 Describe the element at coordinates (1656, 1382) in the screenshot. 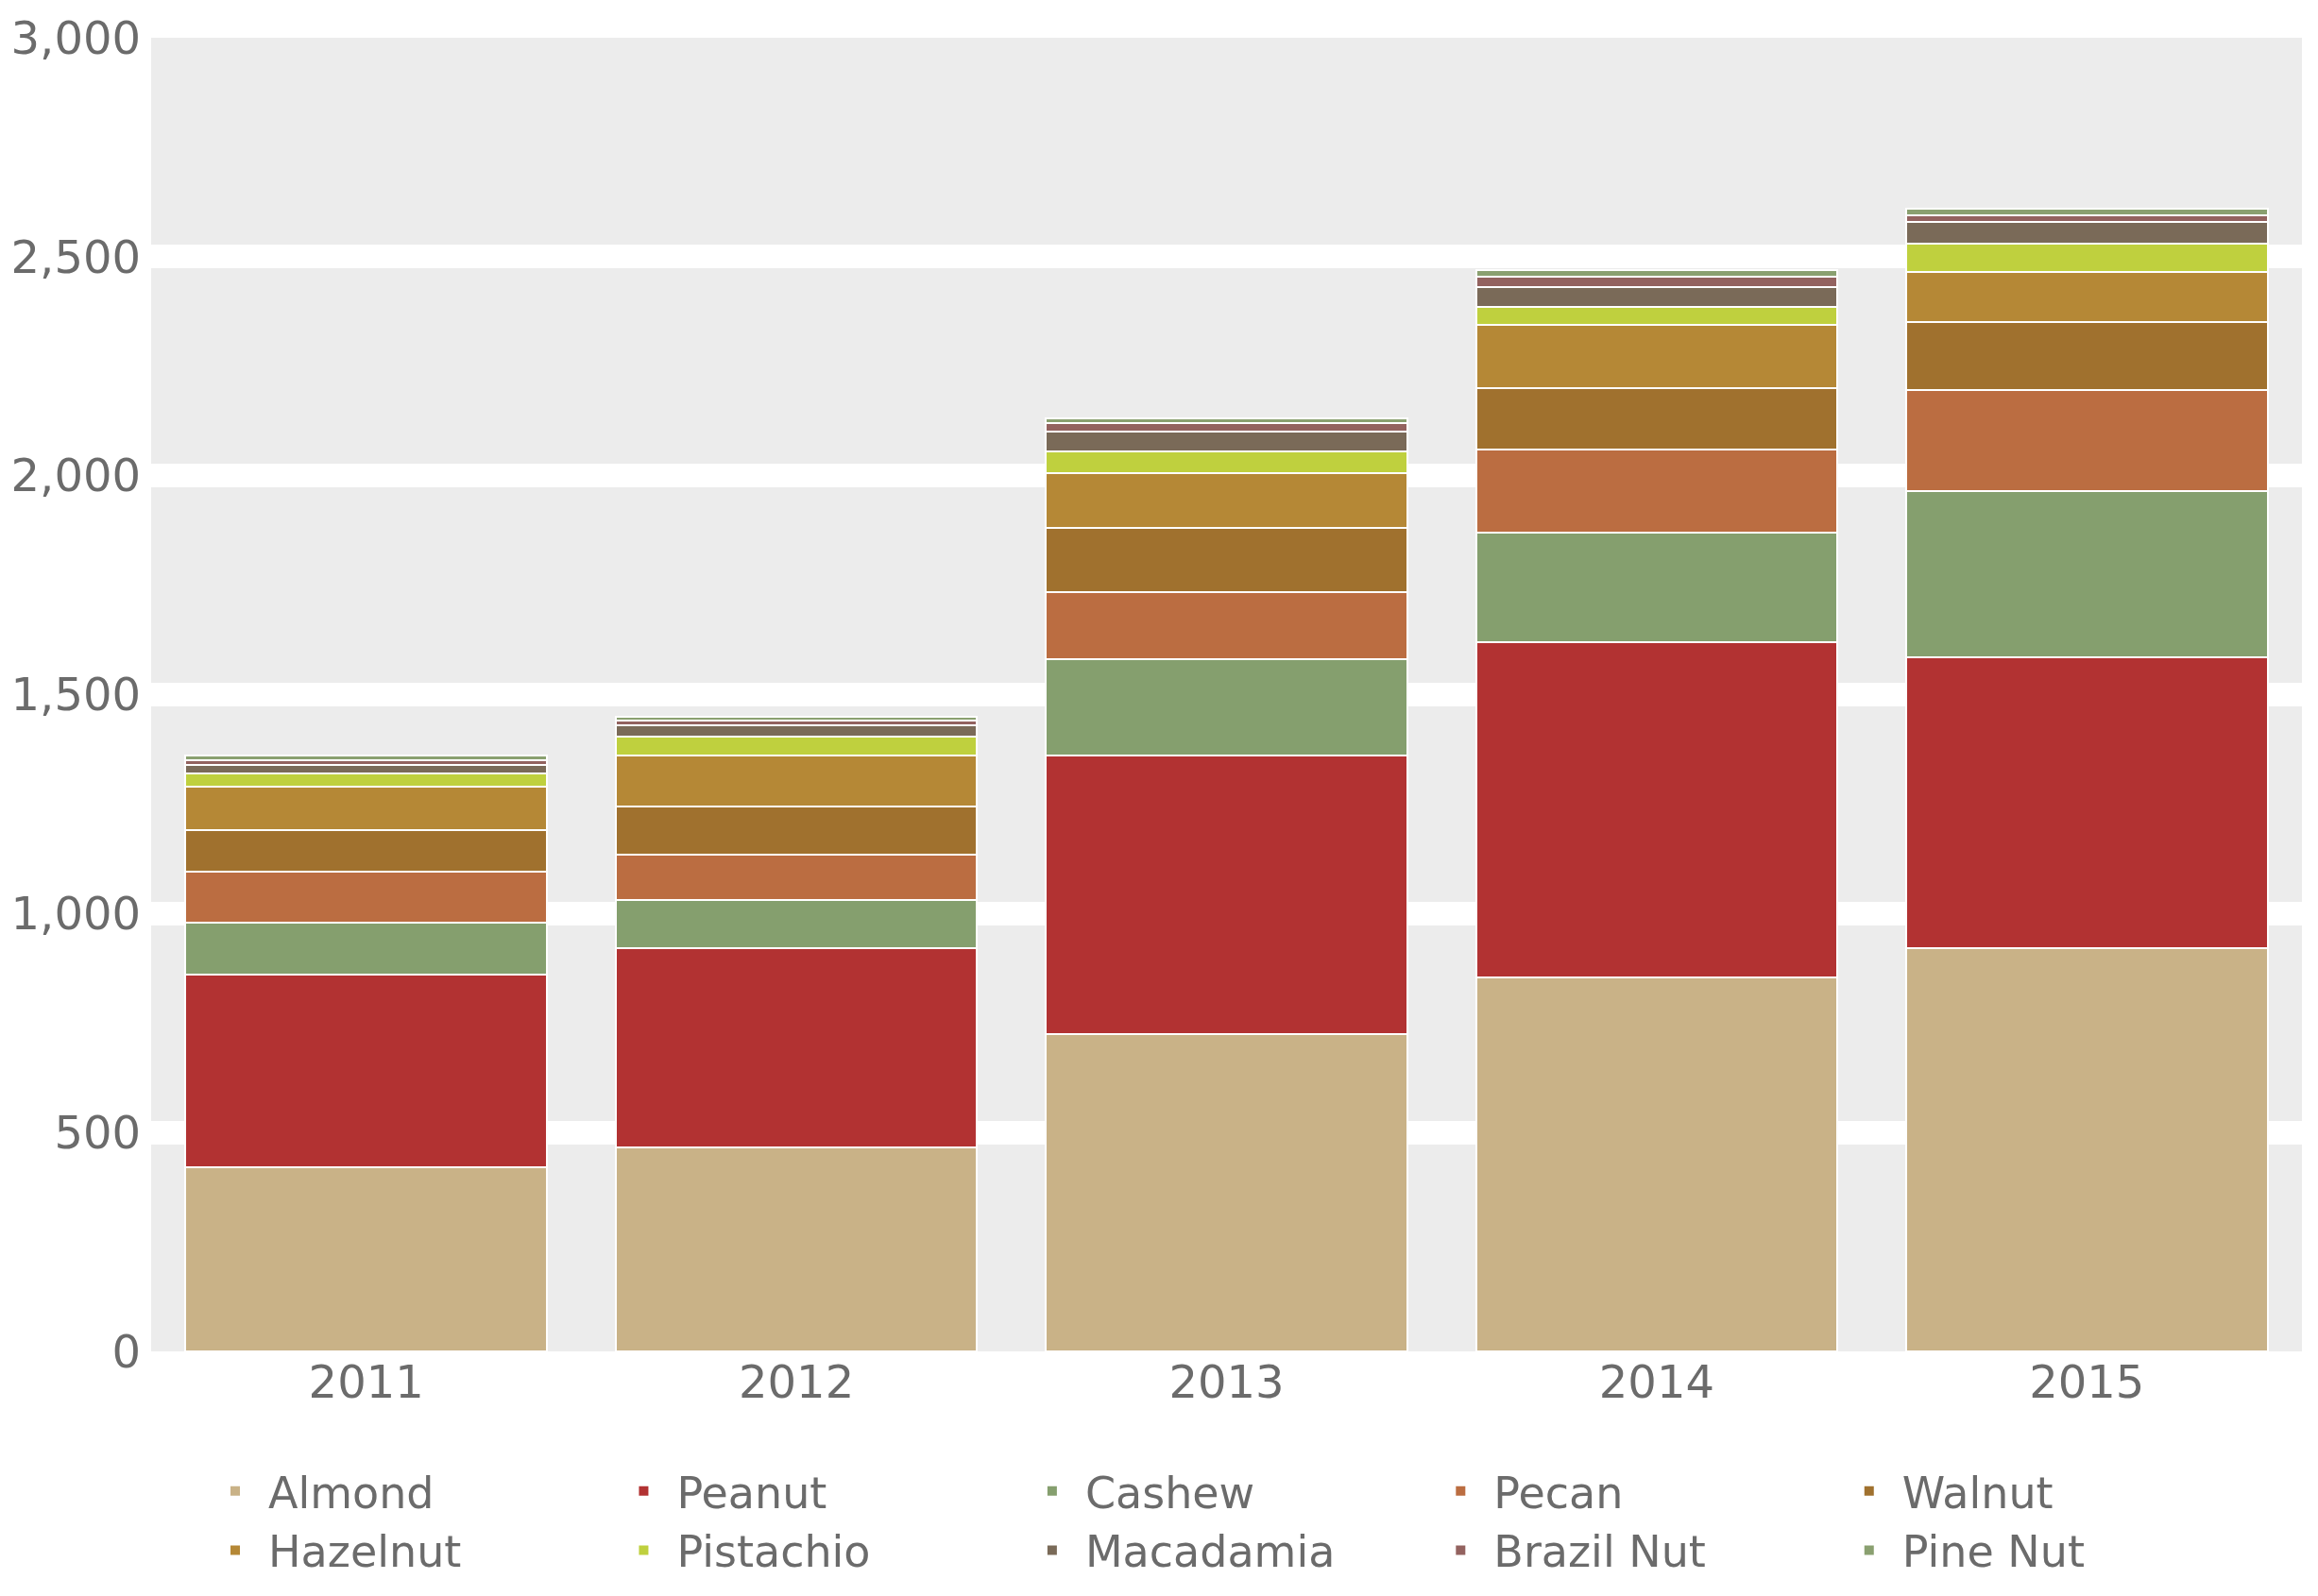

I see `x-tick-label: 2014` at that location.